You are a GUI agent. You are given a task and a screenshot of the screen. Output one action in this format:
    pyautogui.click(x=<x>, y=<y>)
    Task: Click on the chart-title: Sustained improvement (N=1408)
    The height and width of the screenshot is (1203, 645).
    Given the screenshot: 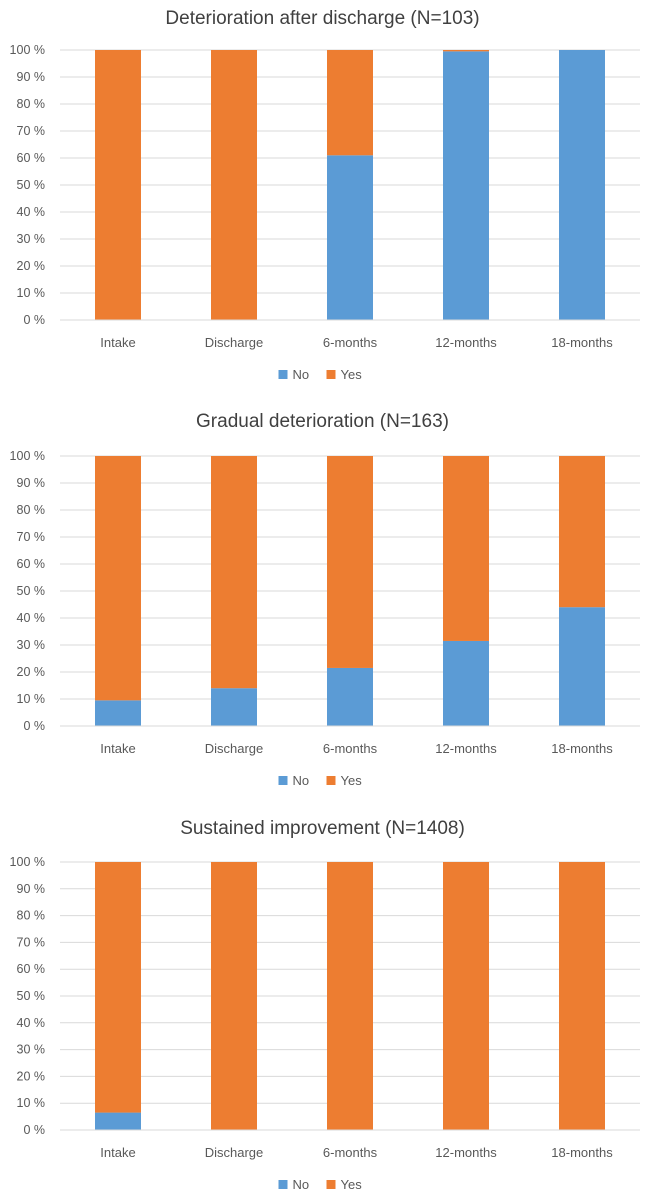 What is the action you would take?
    pyautogui.click(x=322, y=828)
    